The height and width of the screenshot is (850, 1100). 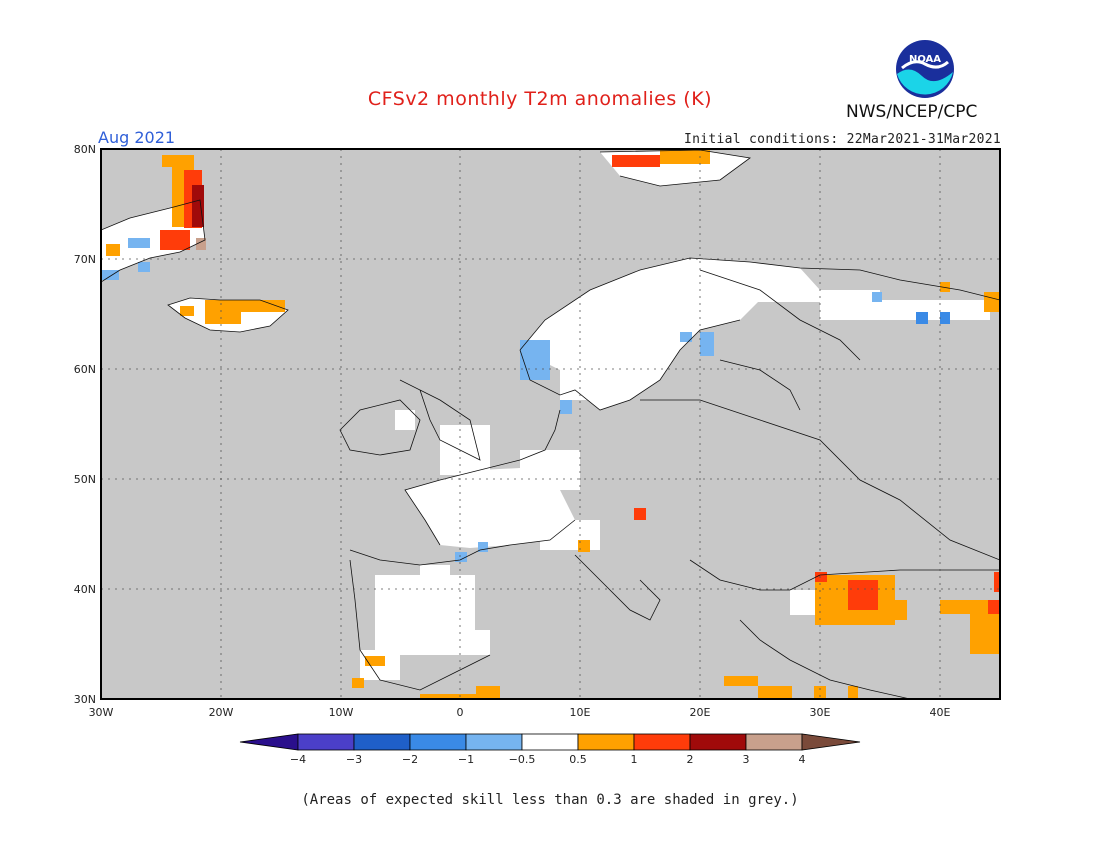 What do you see at coordinates (341, 712) in the screenshot?
I see `lon-label: 10W` at bounding box center [341, 712].